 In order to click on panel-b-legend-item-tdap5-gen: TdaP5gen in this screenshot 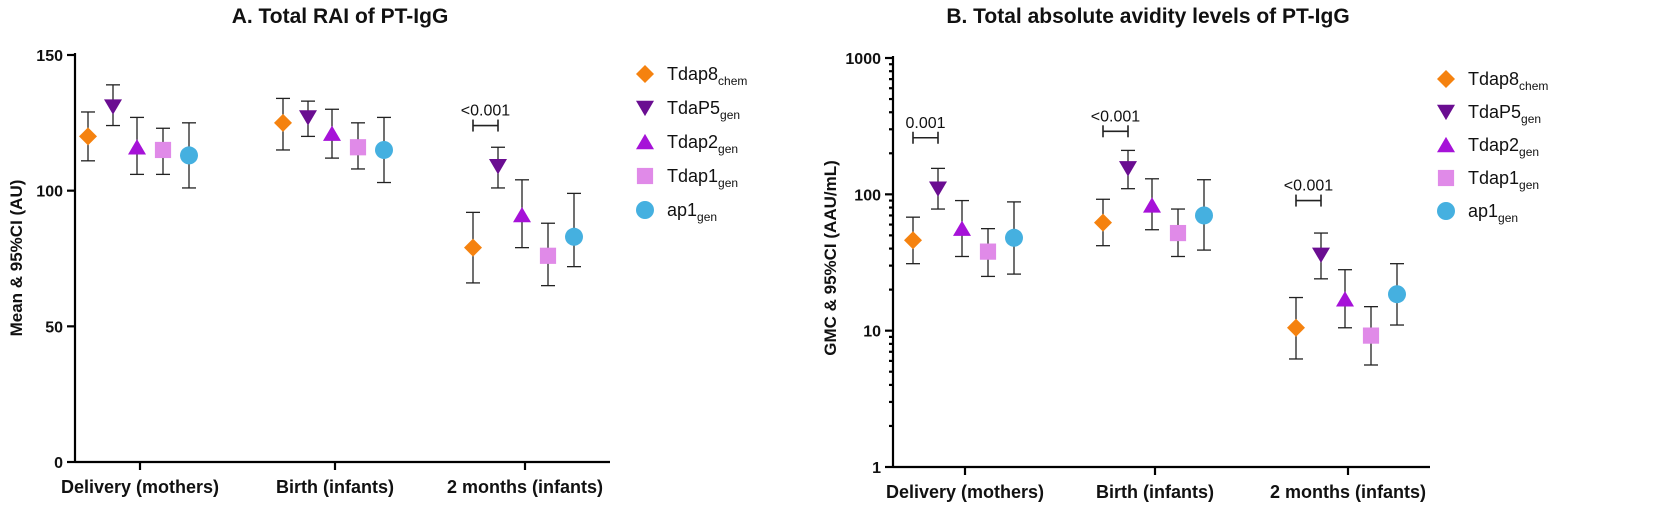, I will do `click(1489, 114)`.